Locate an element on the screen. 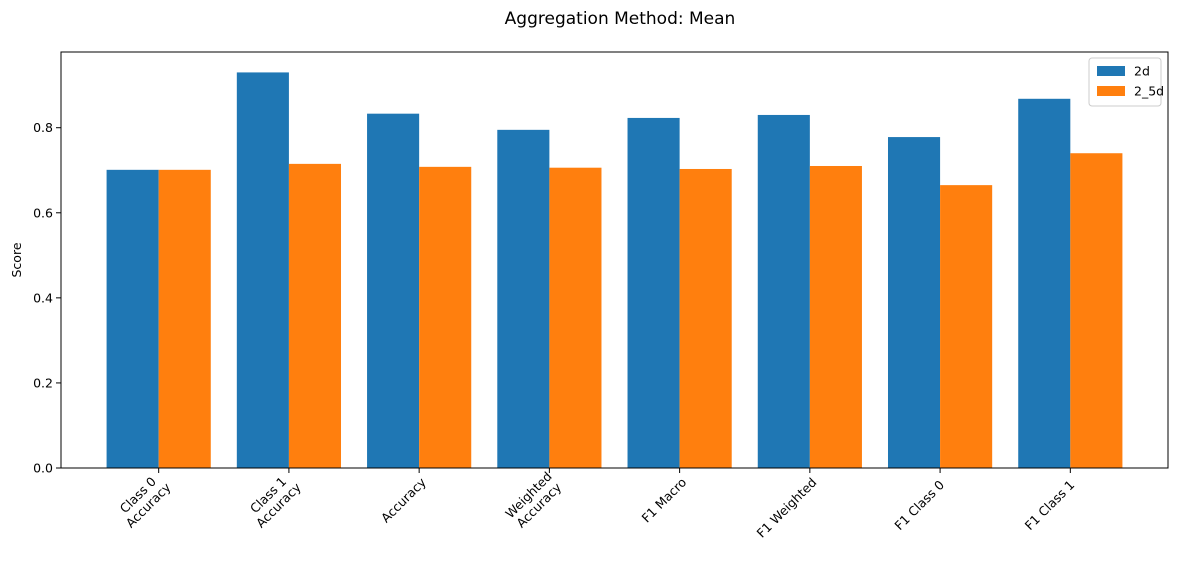 This screenshot has width=1189, height=564. x-tick-label-line: F1 Macro is located at coordinates (663, 500).